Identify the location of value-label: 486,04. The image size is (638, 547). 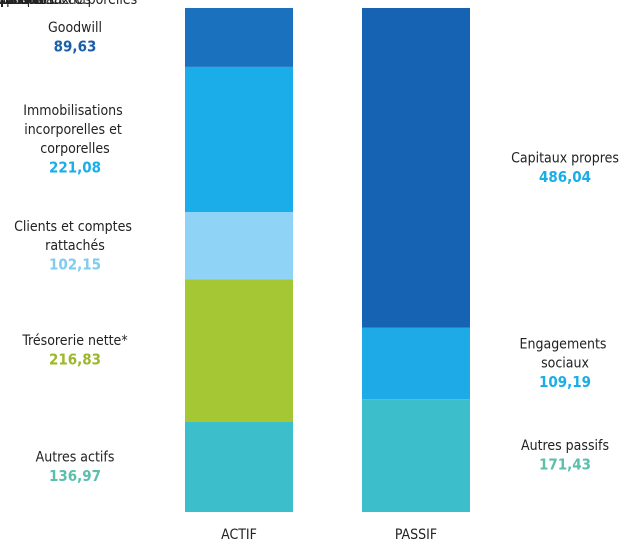
(565, 177).